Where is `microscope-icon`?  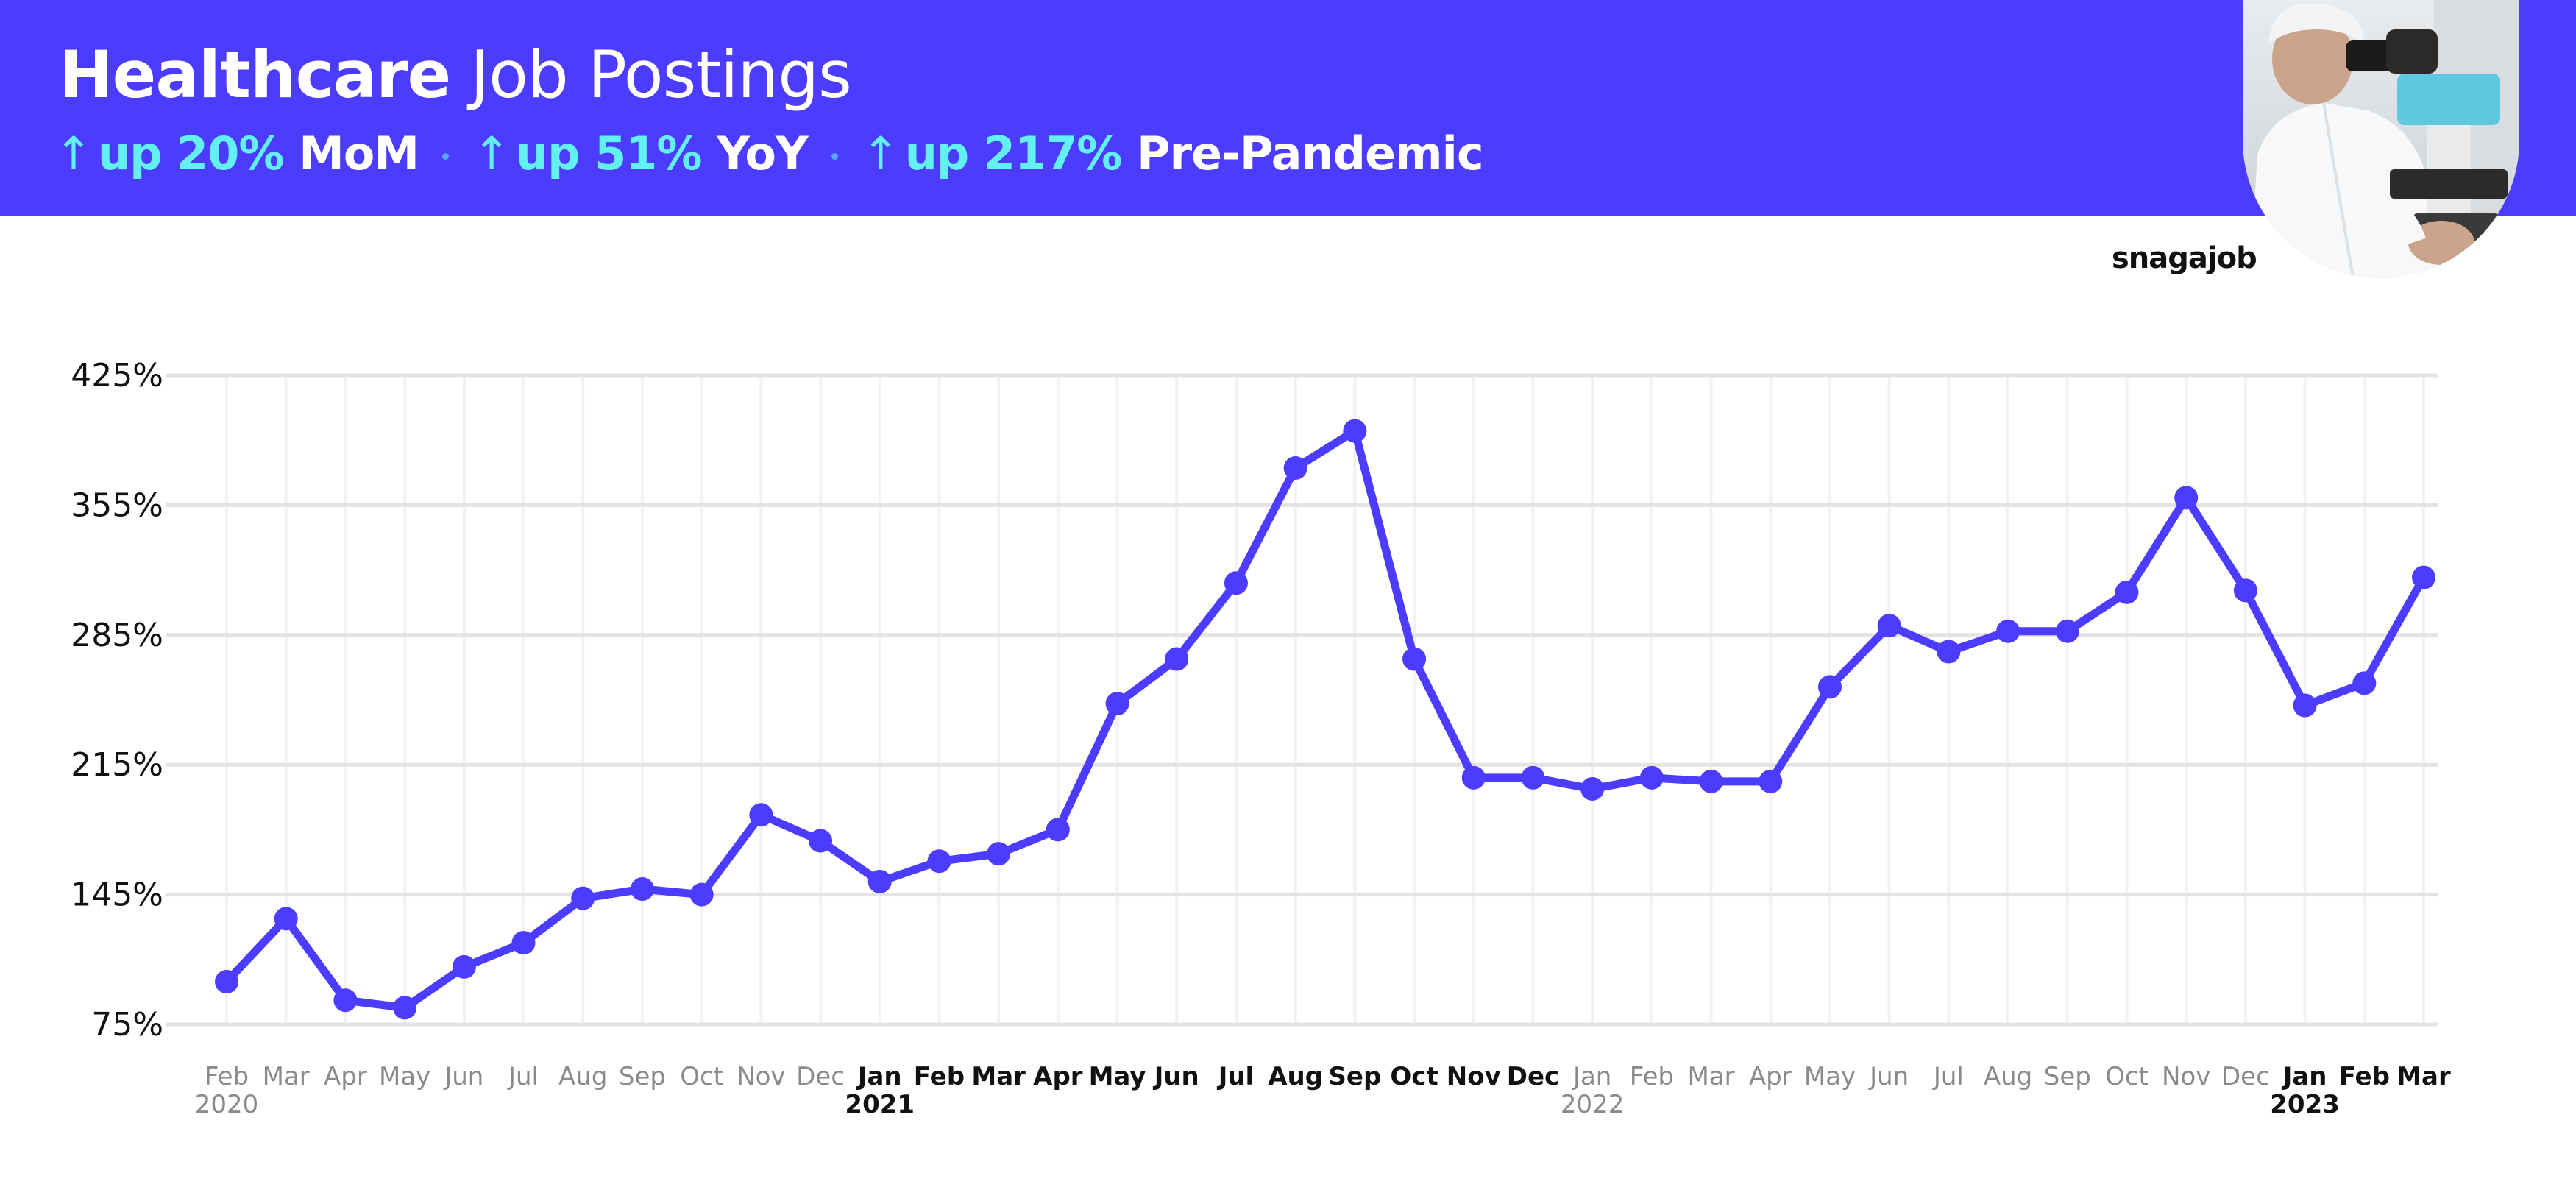 microscope-icon is located at coordinates (2381, 139).